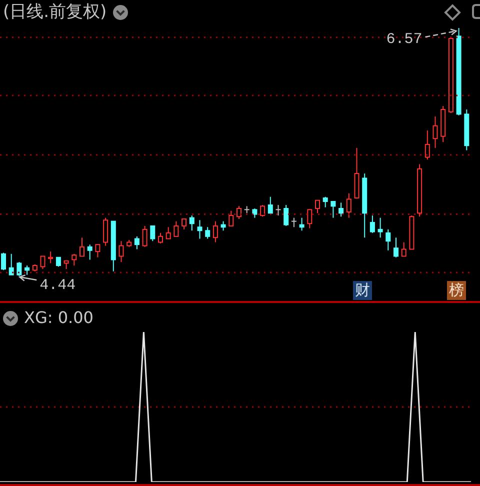 The width and height of the screenshot is (480, 486). Describe the element at coordinates (362, 290) in the screenshot. I see `text: 财` at that location.